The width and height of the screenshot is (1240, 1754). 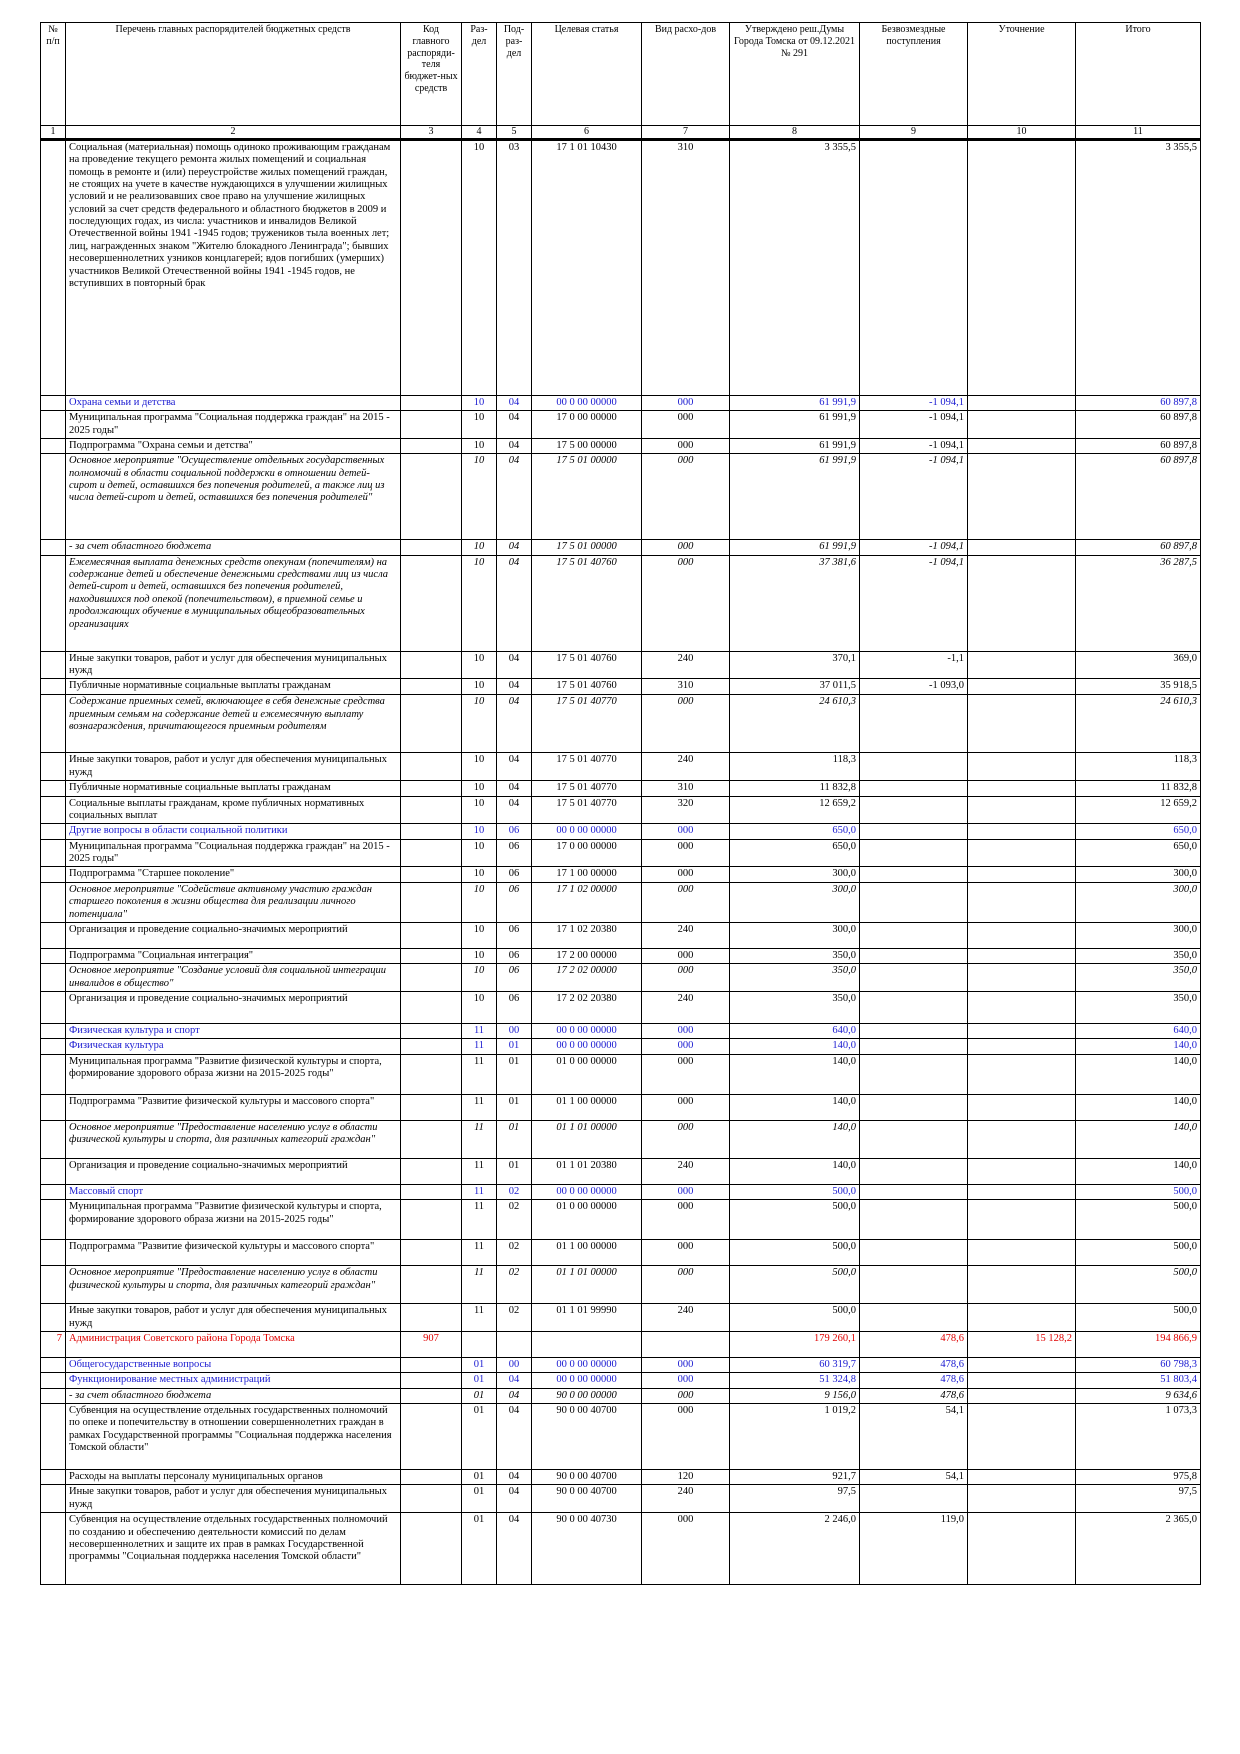 What do you see at coordinates (586, 1046) in the screenshot?
I see `row-target: 00 0 00 00000` at bounding box center [586, 1046].